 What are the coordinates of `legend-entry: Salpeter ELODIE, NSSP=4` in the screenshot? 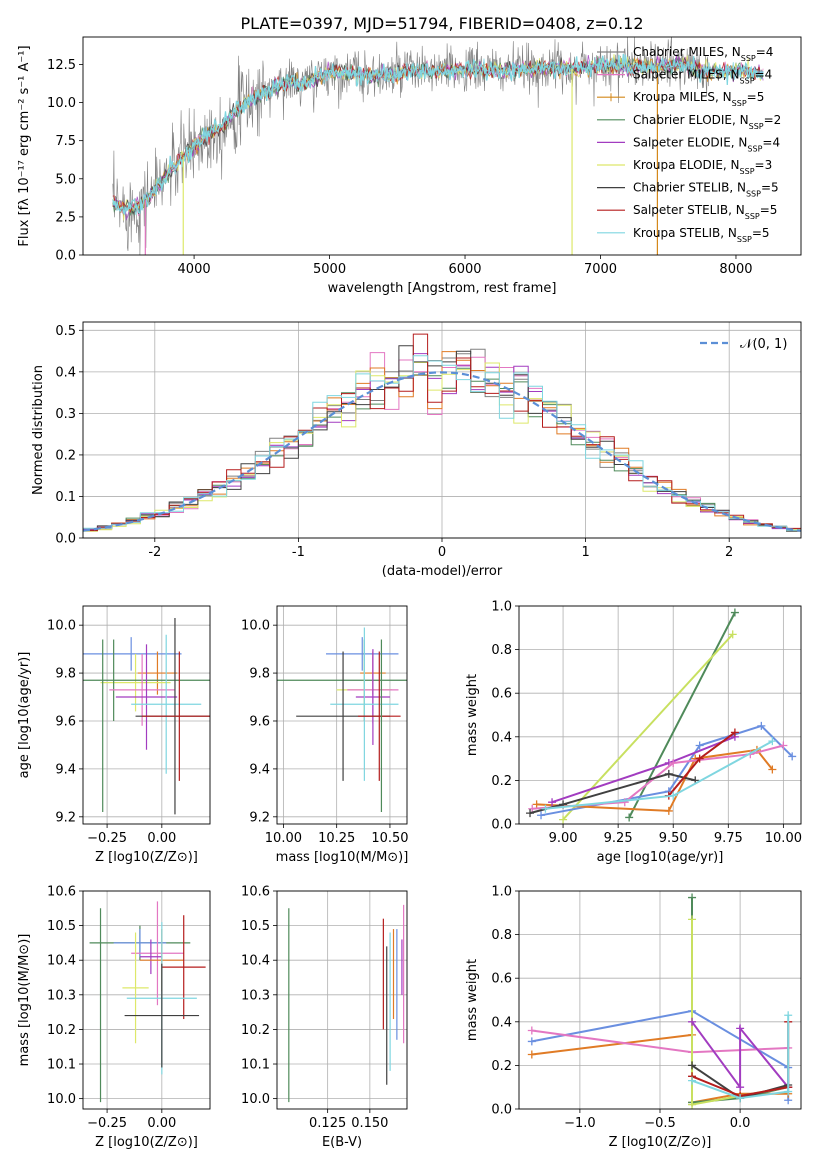 It's located at (706, 144).